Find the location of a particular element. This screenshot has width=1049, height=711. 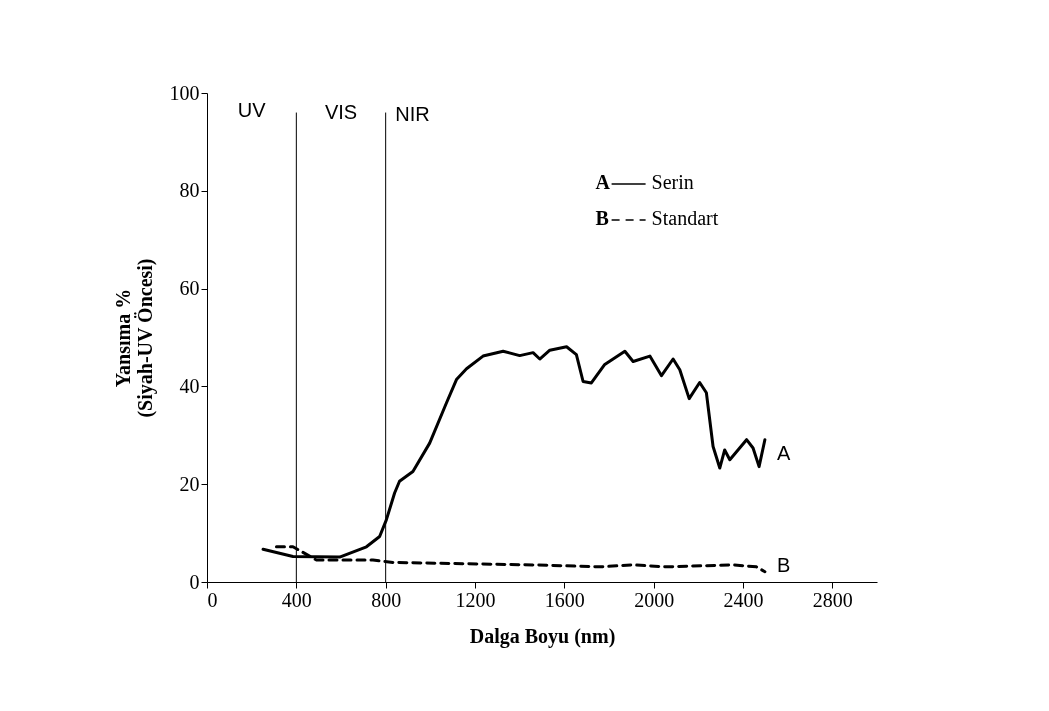

text: B is located at coordinates (602, 218).